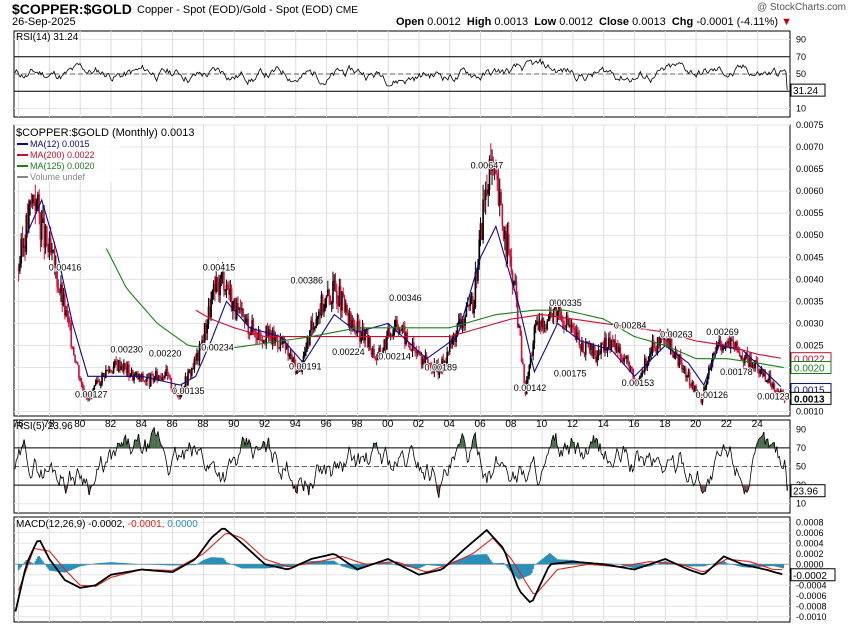 Image resolution: width=850 pixels, height=633 pixels. Describe the element at coordinates (696, 424) in the screenshot. I see `price-x-tick-label: 20` at that location.